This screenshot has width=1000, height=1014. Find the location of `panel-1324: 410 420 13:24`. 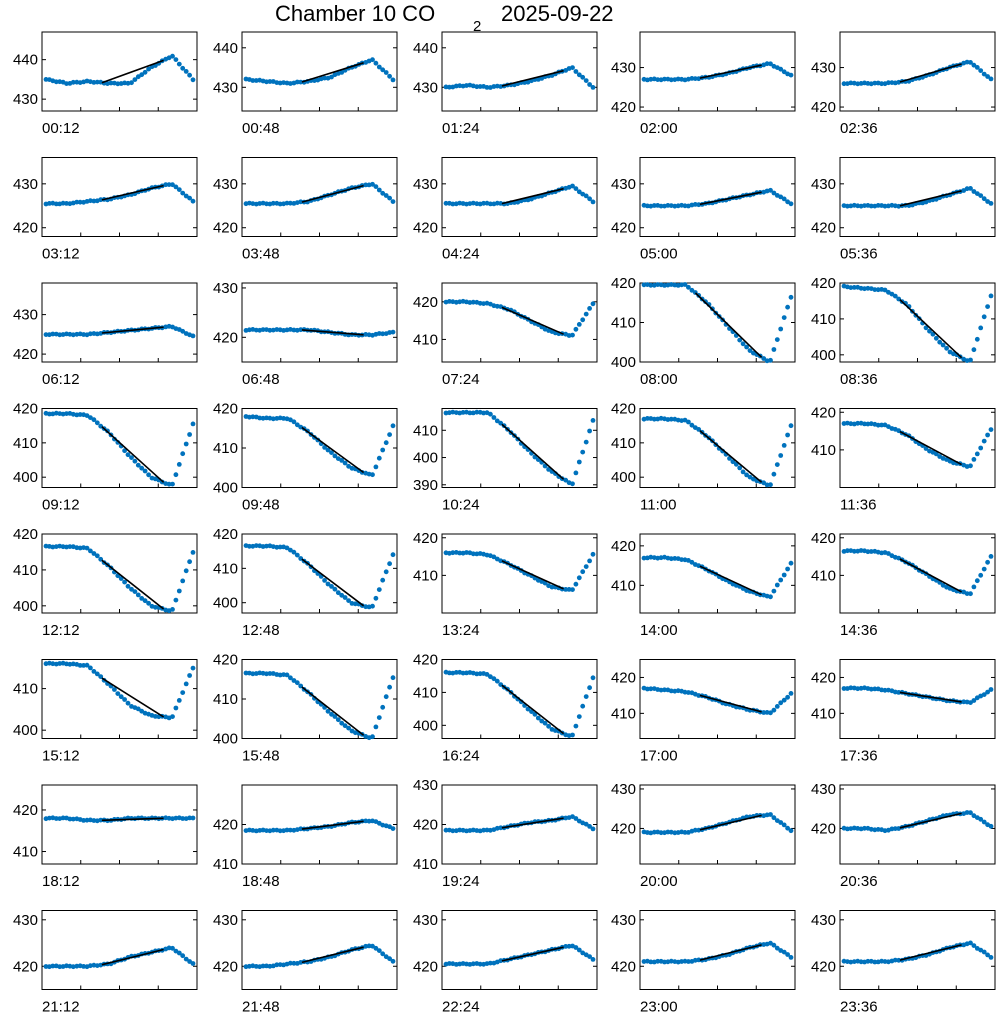

panel-1324: 410 420 13:24 is located at coordinates (505, 584).